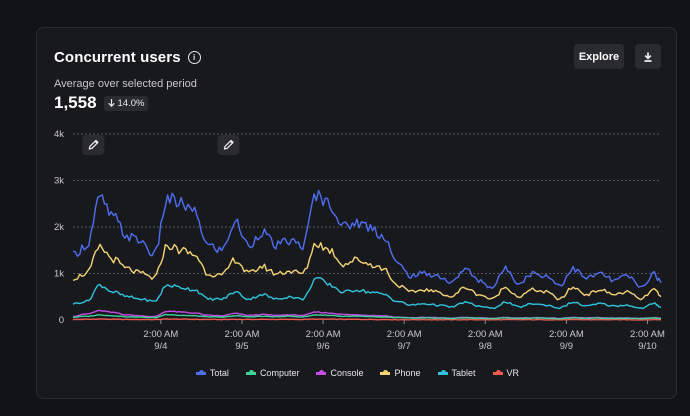  I want to click on legend-item-total: Total, so click(212, 373).